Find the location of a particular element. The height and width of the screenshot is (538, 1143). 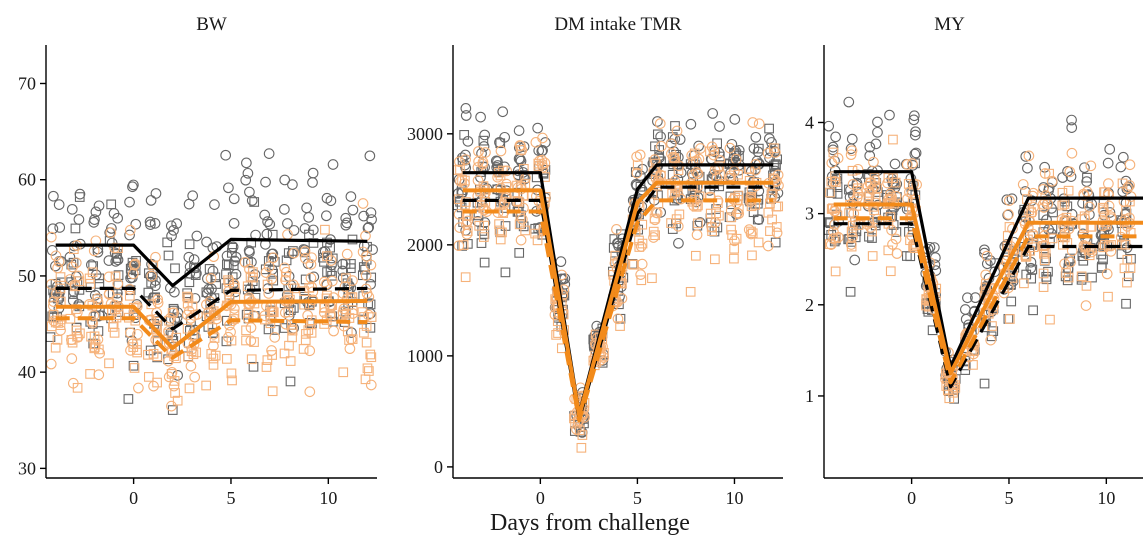

y-tick-label: 40 is located at coordinates (27, 372).